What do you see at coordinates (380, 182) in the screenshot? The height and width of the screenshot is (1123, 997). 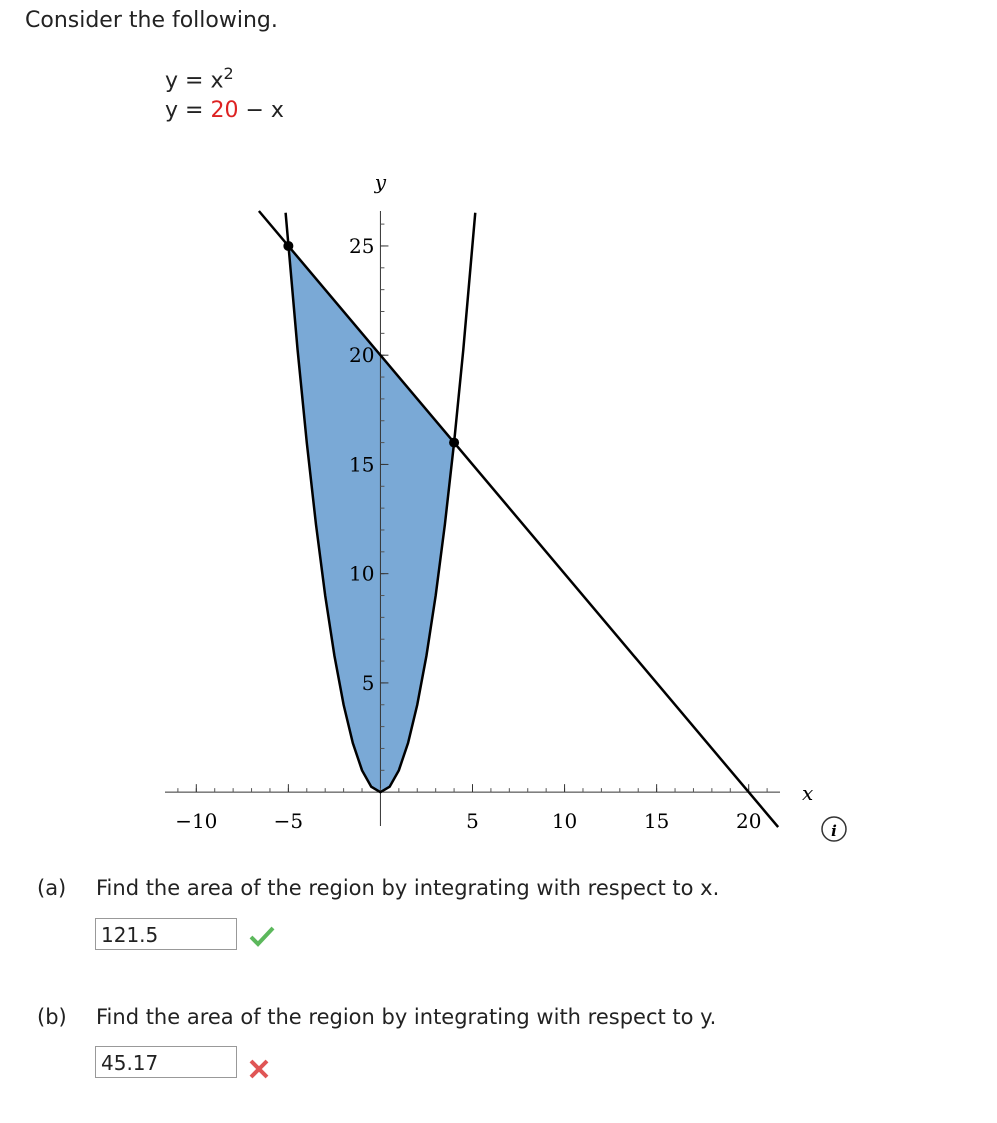 I see `y-axis-label: y` at bounding box center [380, 182].